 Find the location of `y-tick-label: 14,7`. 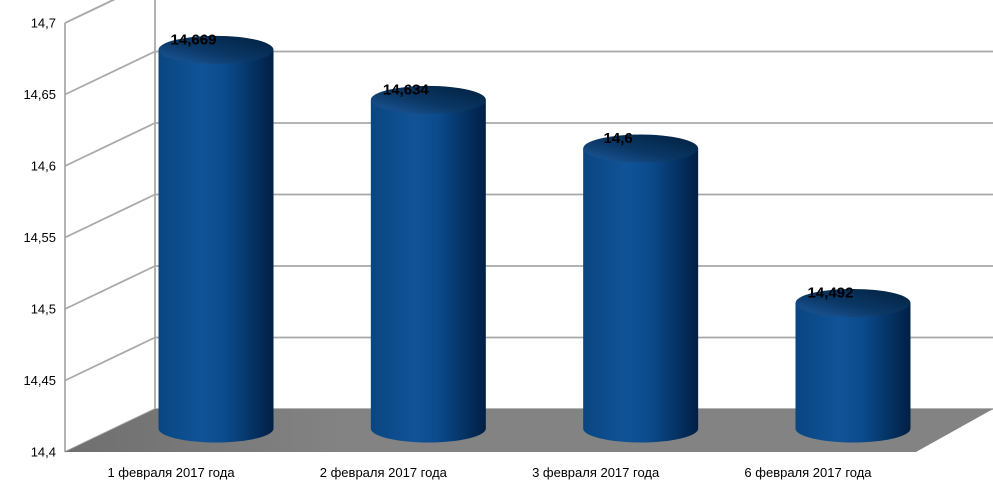

y-tick-label: 14,7 is located at coordinates (43, 23).